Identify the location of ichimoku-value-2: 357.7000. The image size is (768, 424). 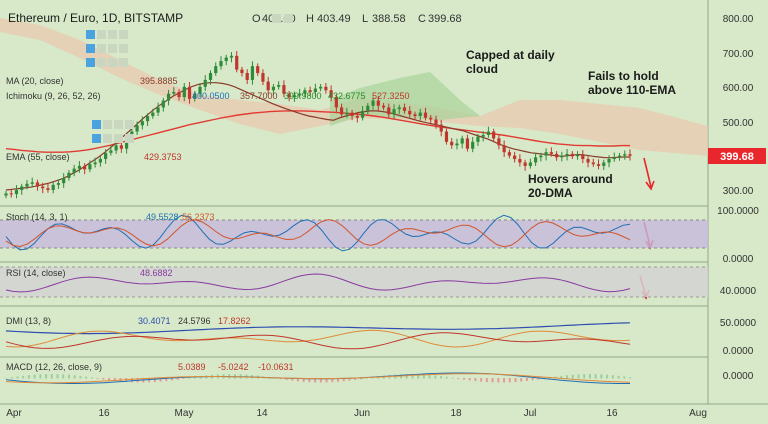
(259, 96).